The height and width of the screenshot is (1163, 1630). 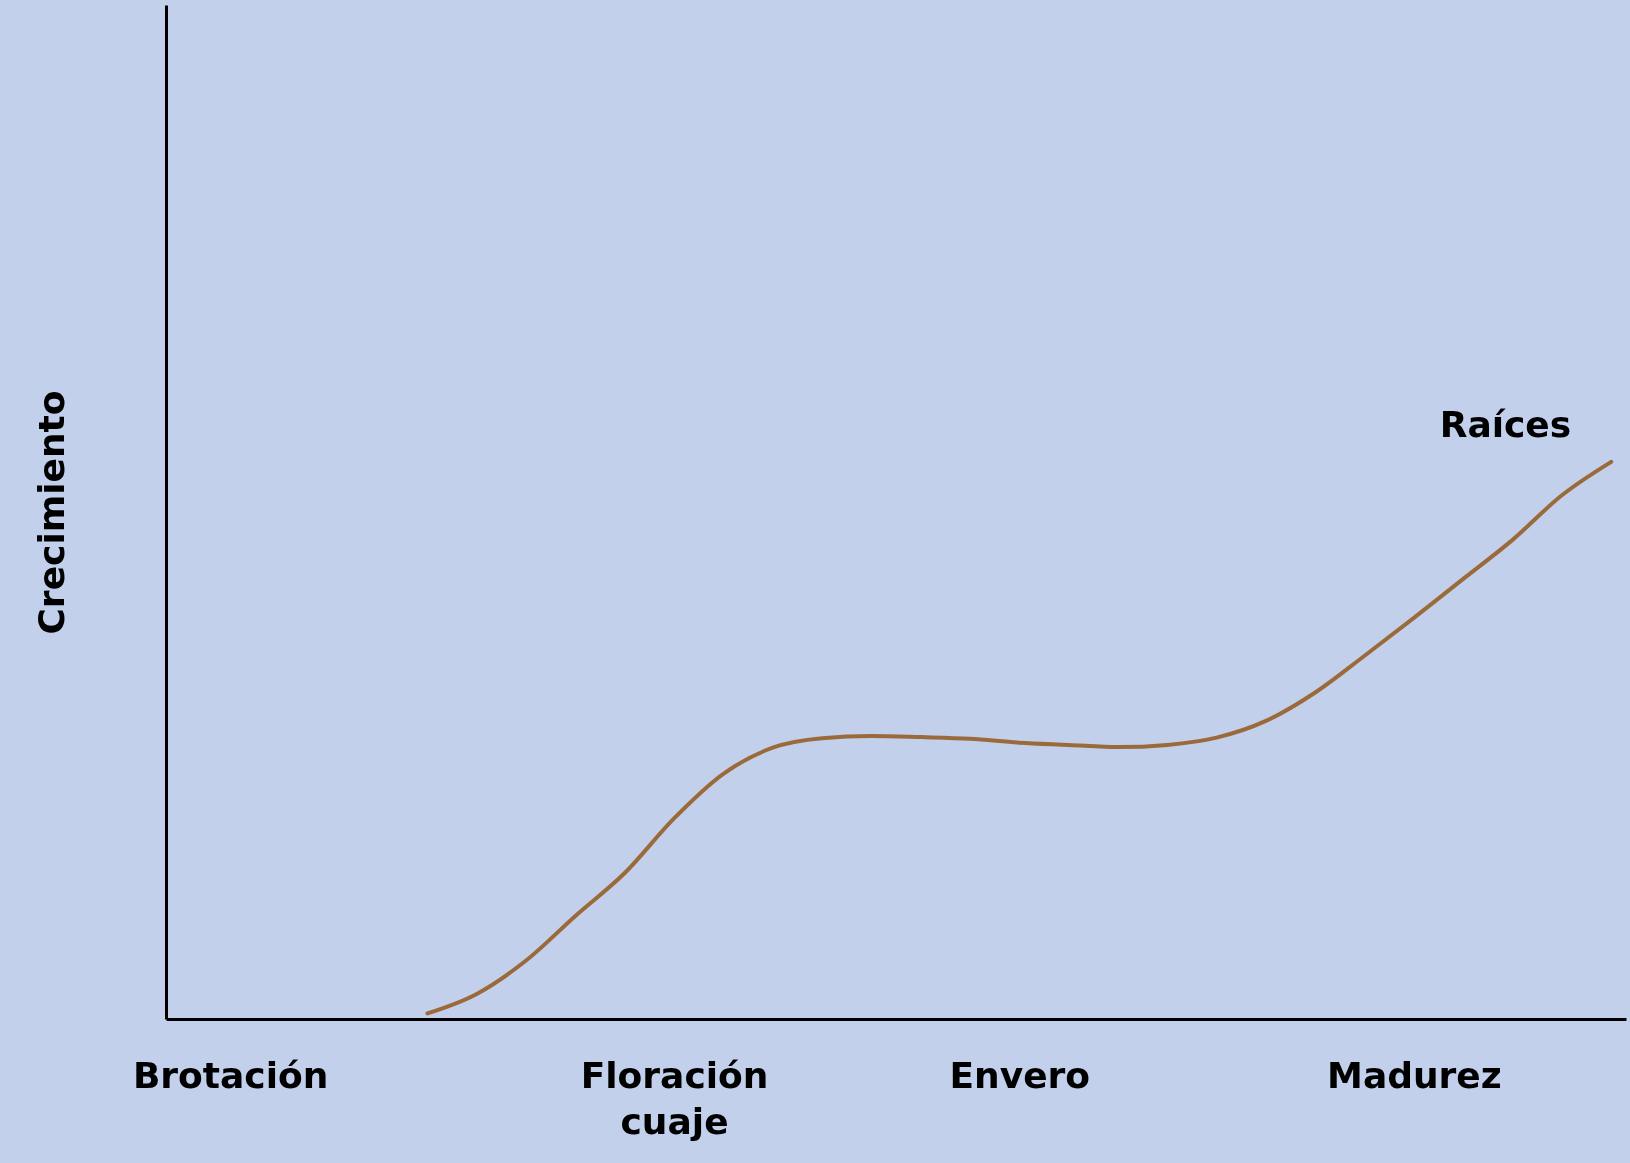 I want to click on y-axis-title: Crecimiento, so click(x=51, y=512).